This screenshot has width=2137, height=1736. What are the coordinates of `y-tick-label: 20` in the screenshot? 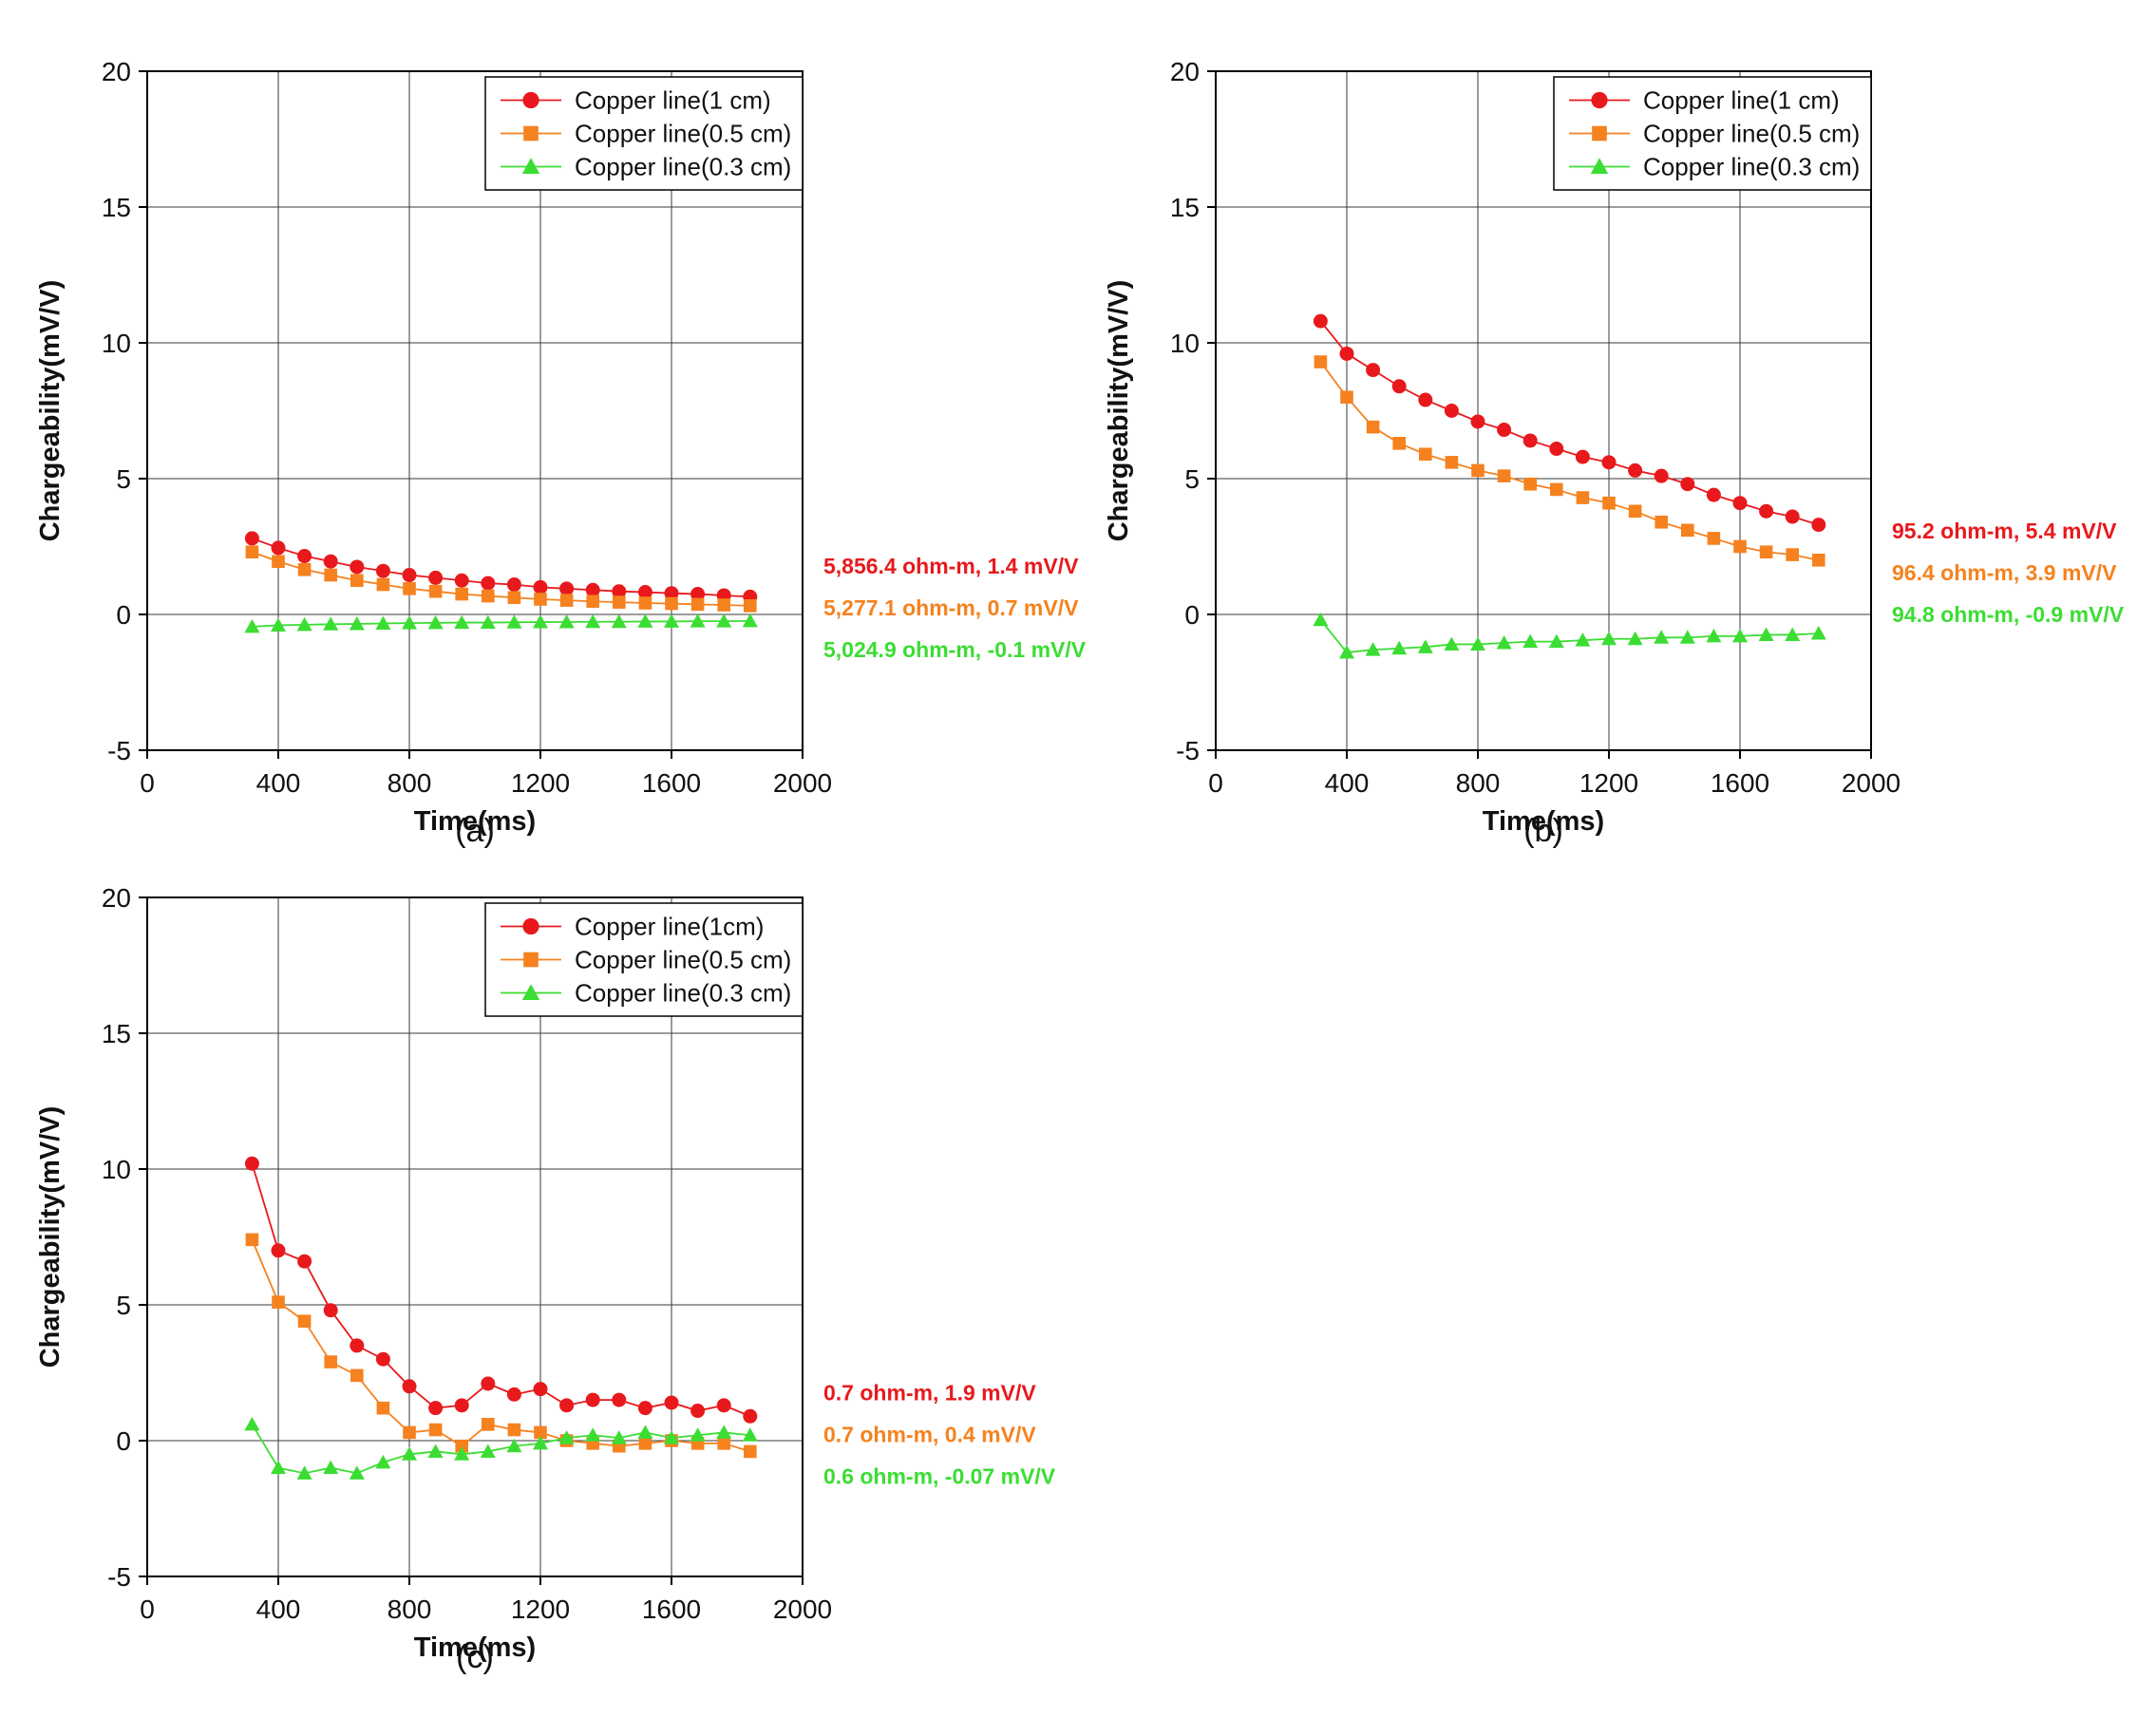 It's located at (1185, 71).